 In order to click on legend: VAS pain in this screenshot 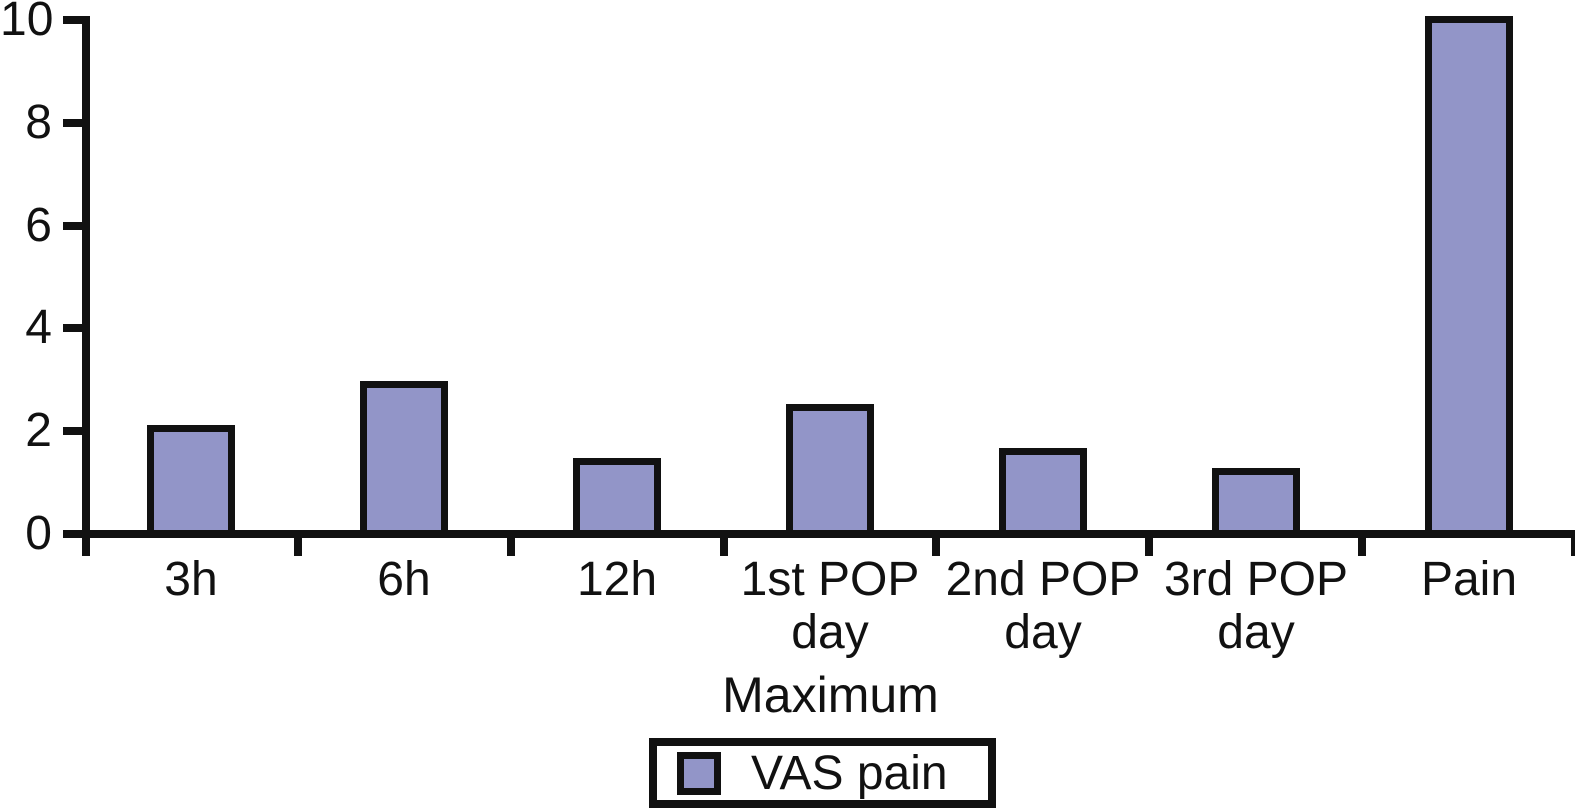, I will do `click(822, 773)`.